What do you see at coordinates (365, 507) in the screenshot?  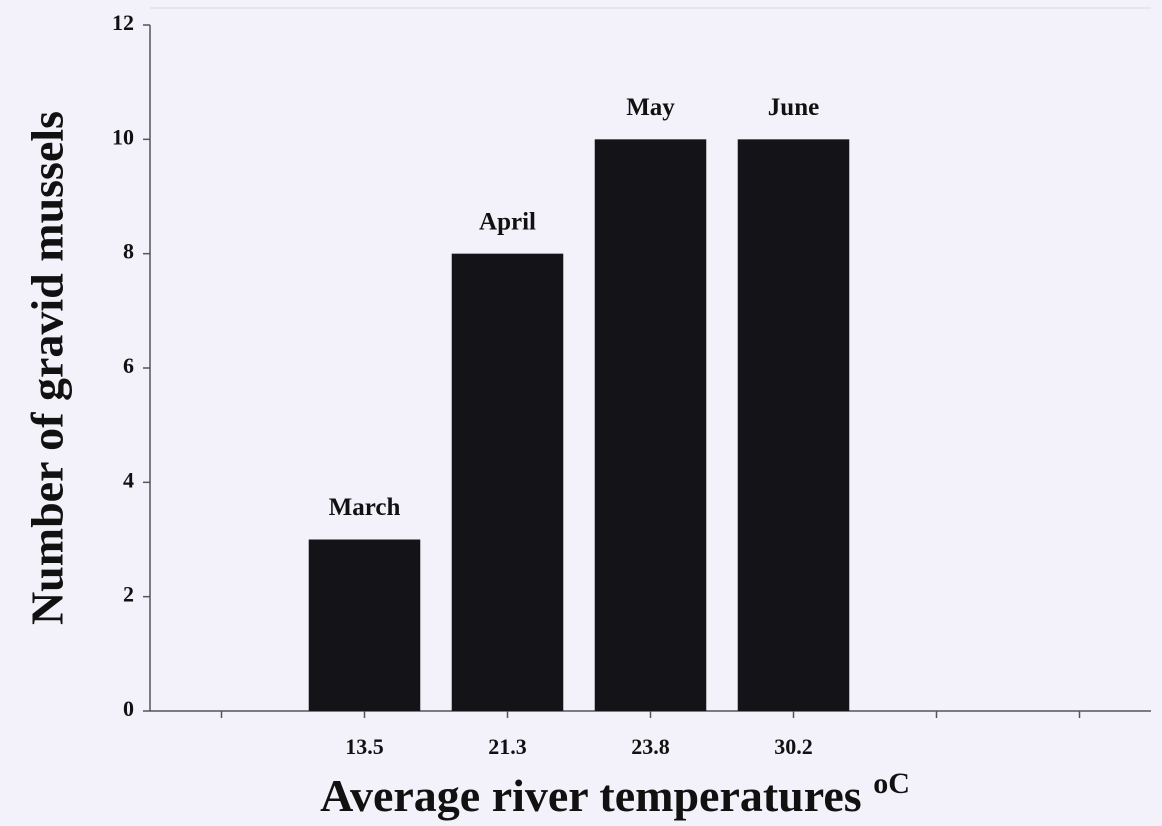 I see `bar-annotation: March` at bounding box center [365, 507].